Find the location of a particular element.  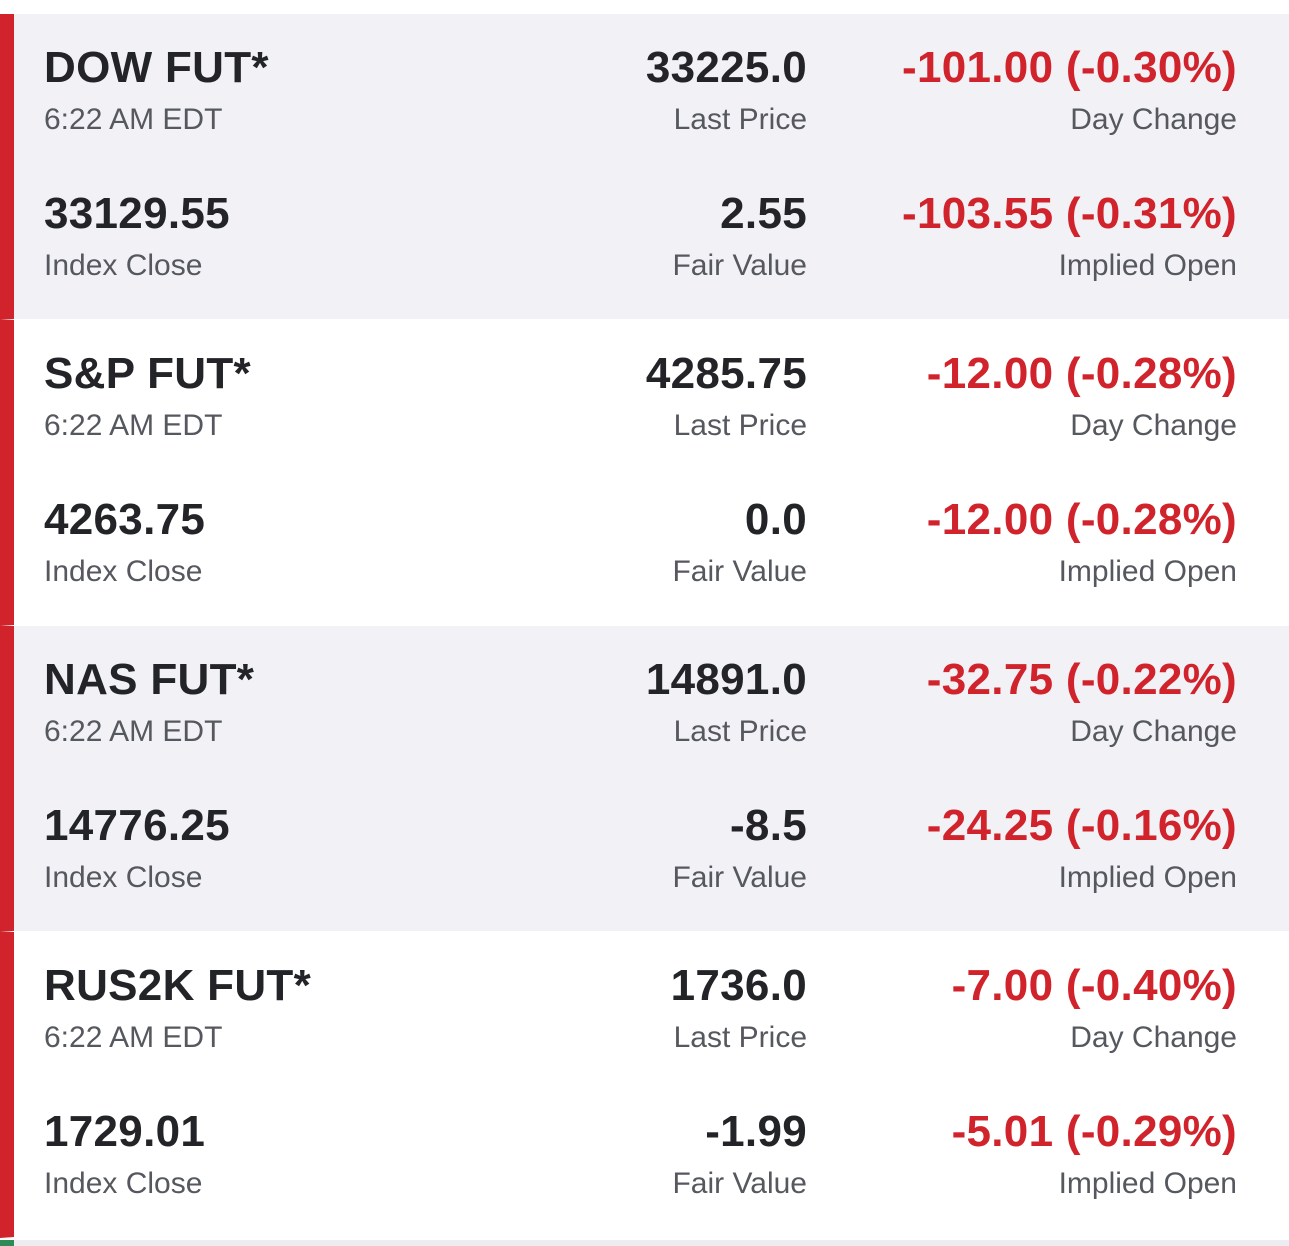

day-change-cell: -101.00 (-0.30%) Day Change is located at coordinates (1069, 90).